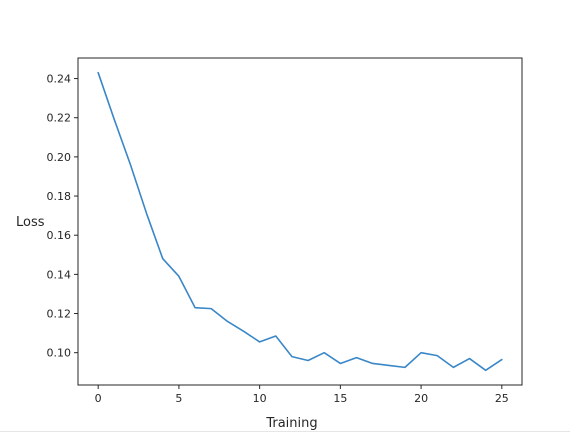 This screenshot has height=434, width=570. Describe the element at coordinates (59, 353) in the screenshot. I see `y-tick-label: 0.10` at that location.